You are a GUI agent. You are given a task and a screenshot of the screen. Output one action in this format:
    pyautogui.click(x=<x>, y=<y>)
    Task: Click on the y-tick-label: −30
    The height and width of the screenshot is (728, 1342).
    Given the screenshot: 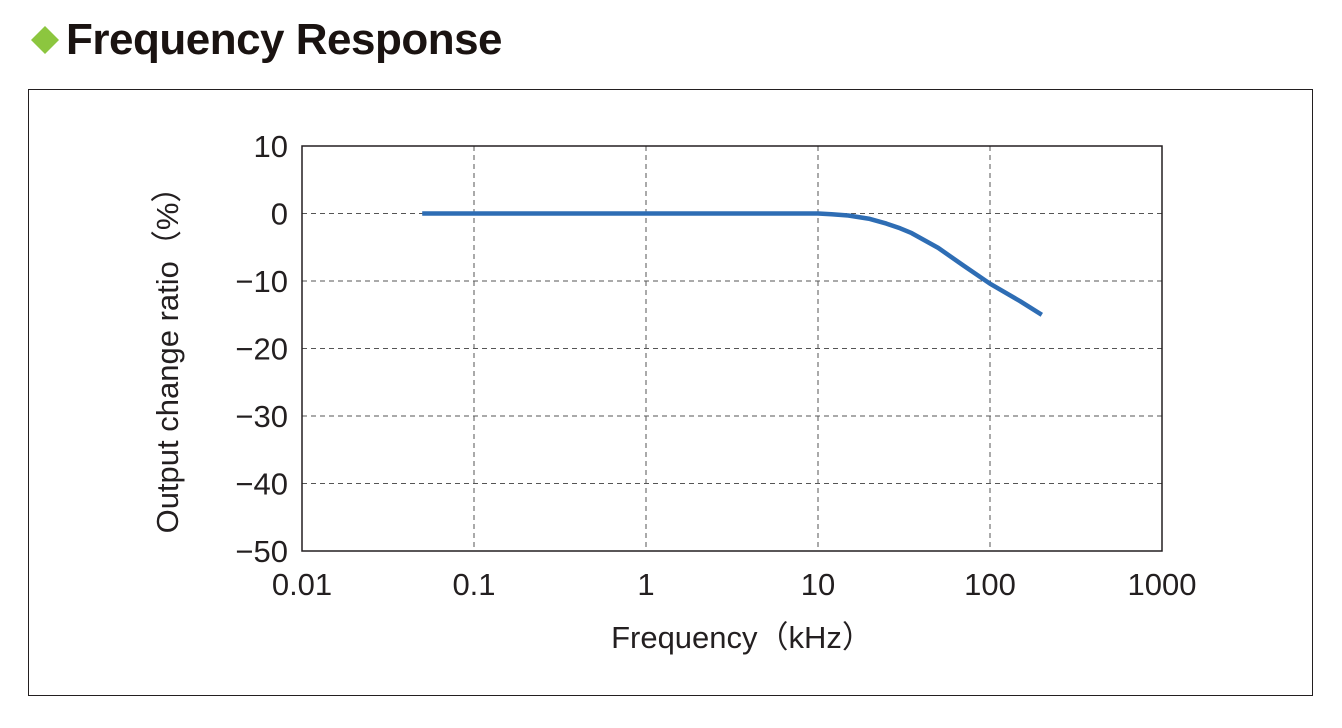 What is the action you would take?
    pyautogui.click(x=261, y=416)
    